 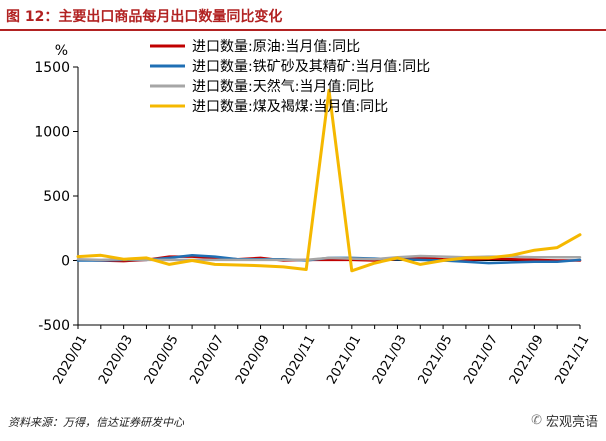 What do you see at coordinates (290, 107) in the screenshot?
I see `legend-label: 进口数量:煤及褐煤:当月值:同比` at bounding box center [290, 107].